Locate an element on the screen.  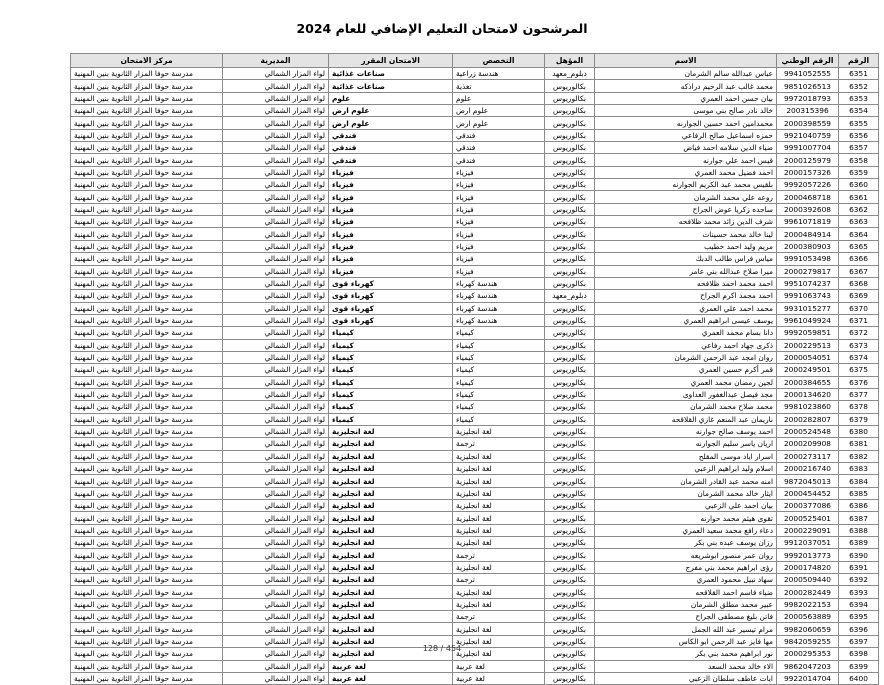
row-national-id: 9992059851 is located at coordinates (807, 333).